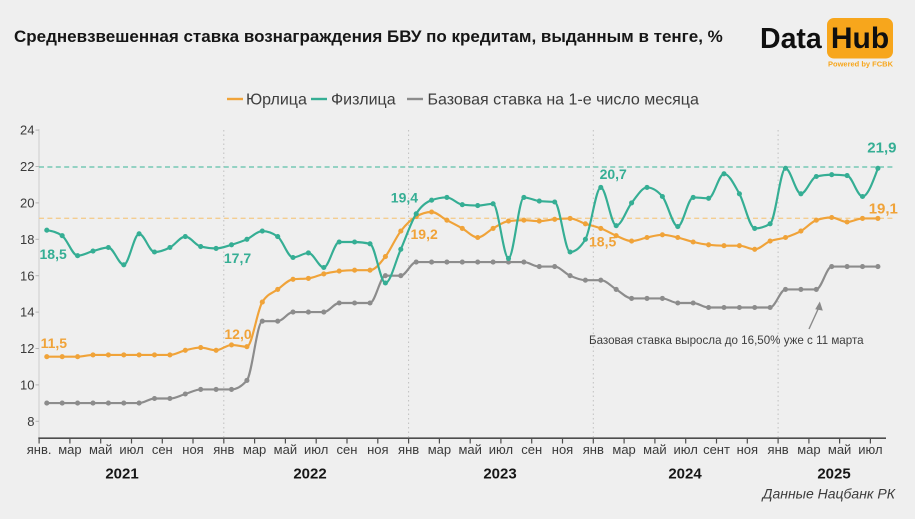  Describe the element at coordinates (563, 100) in the screenshot. I see `svg-text:Базовая ставка на 1-е число ме: Базовая ставка на 1-е число месяца` at that location.